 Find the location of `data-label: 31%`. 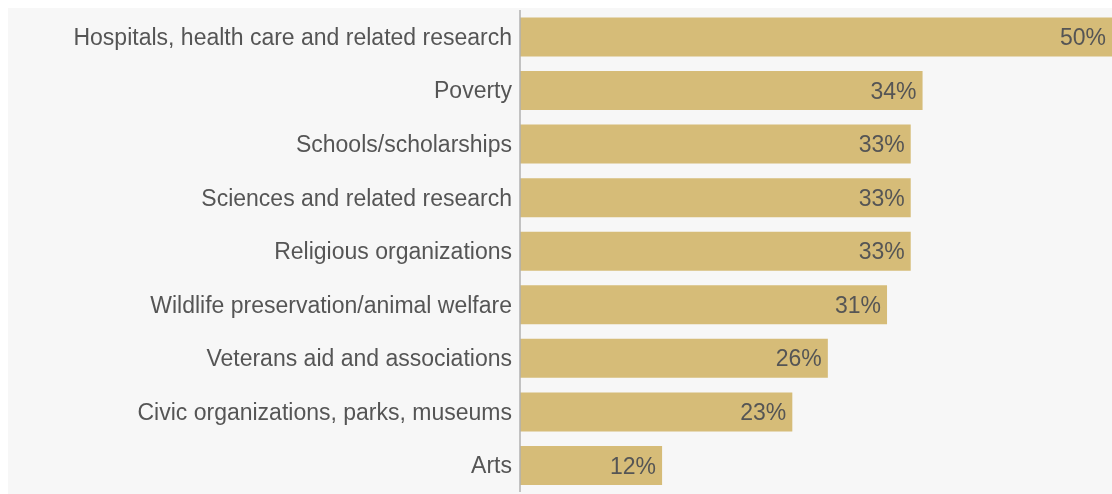

data-label: 31% is located at coordinates (858, 304).